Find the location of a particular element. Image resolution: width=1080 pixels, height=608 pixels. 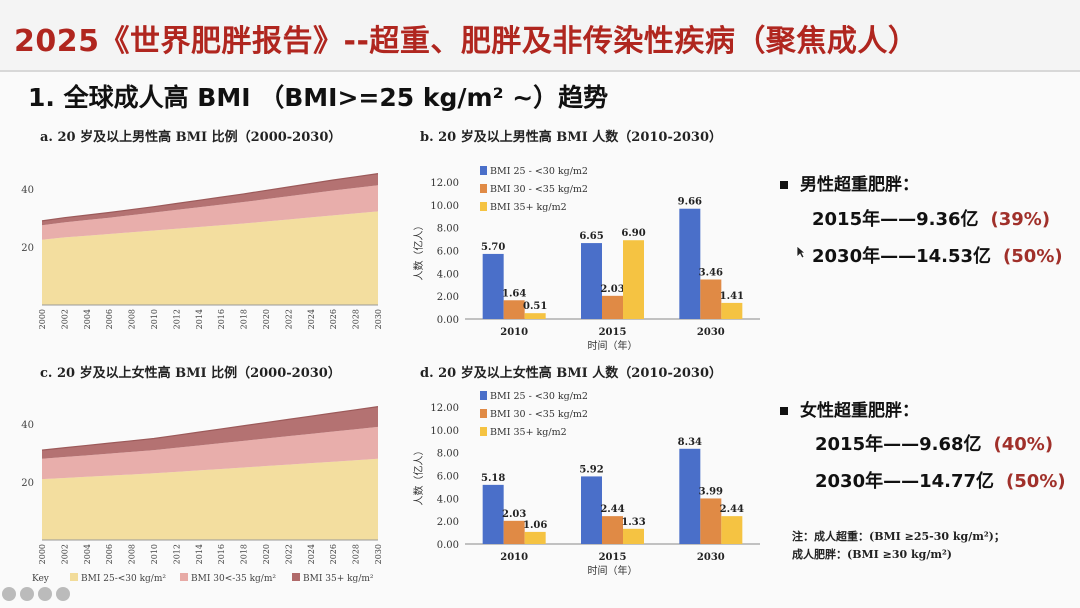

y-tick-label: 6.00 is located at coordinates (448, 252).